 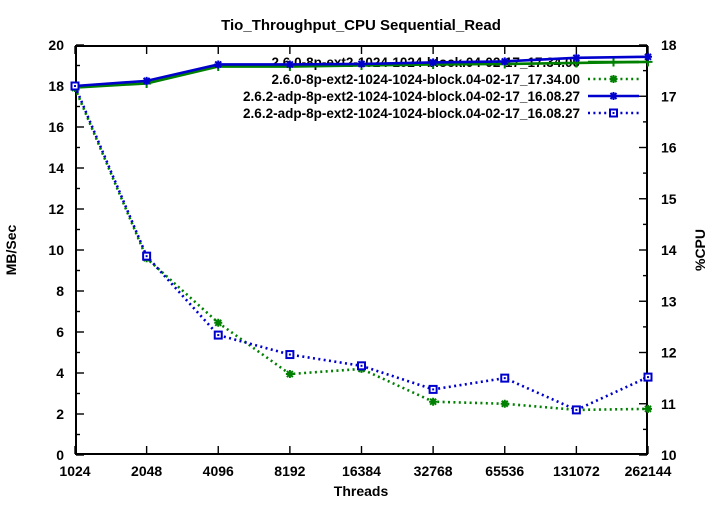 What do you see at coordinates (361, 25) in the screenshot?
I see `chart-title: Tio_Throughput_CPU Sequential_Read` at bounding box center [361, 25].